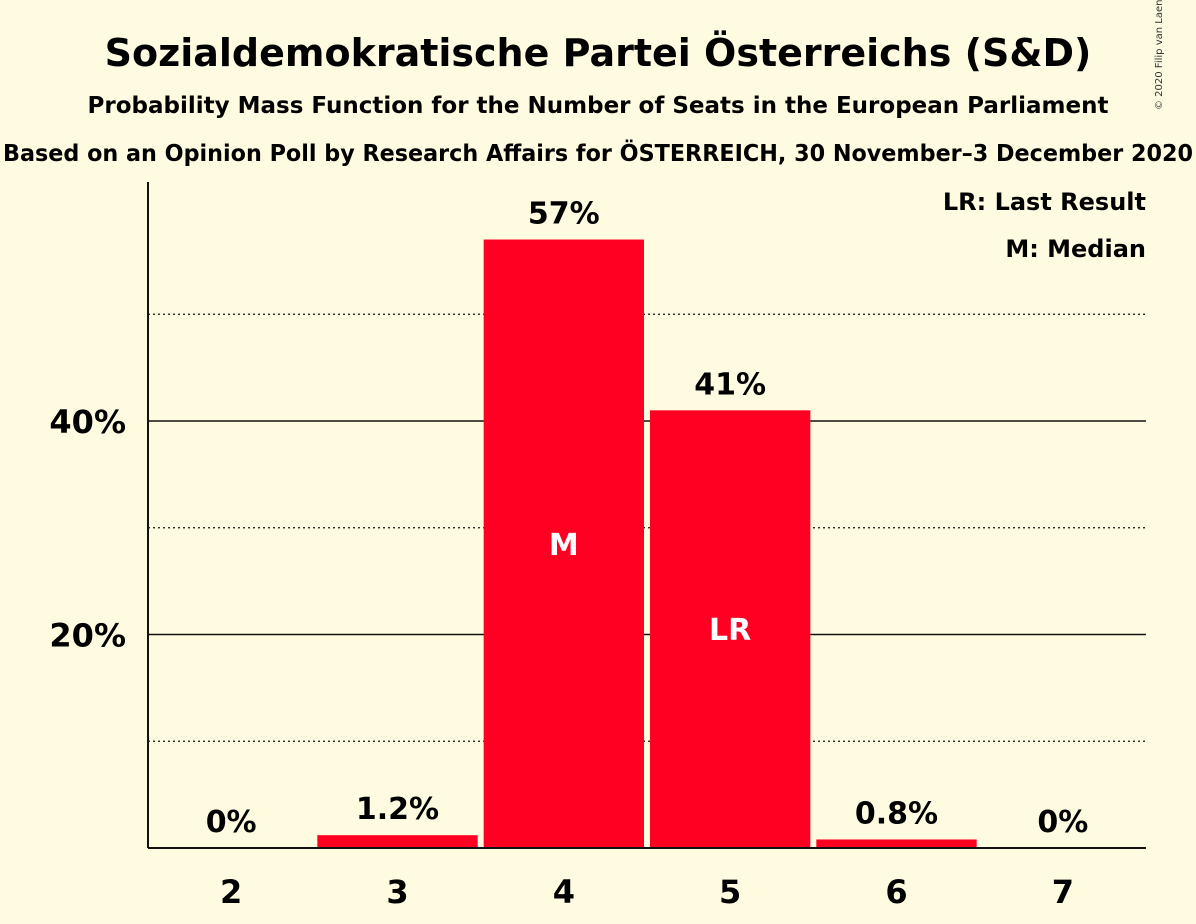  I want to click on x-tick-label: 2, so click(231, 892).